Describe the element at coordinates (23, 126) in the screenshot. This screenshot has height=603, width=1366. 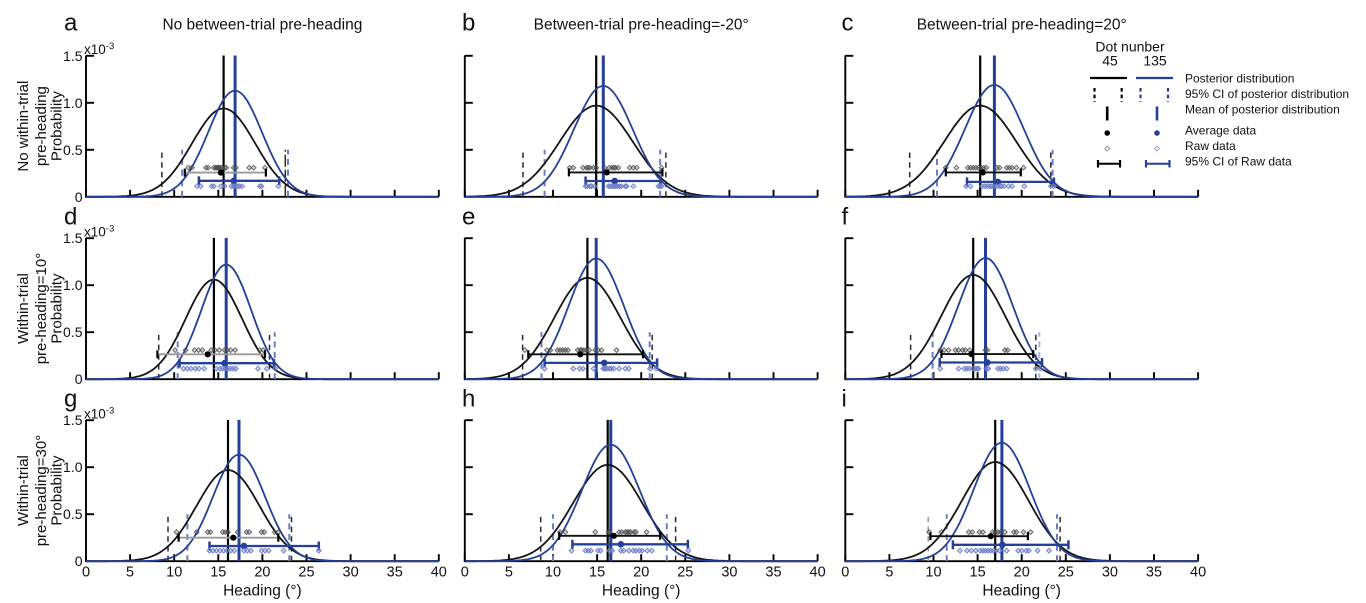
I see `svg-text: No within-trial` at that location.